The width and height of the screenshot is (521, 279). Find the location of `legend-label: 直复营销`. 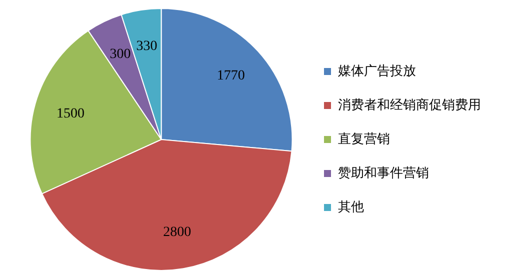

legend-label: 直复营销 is located at coordinates (364, 139).